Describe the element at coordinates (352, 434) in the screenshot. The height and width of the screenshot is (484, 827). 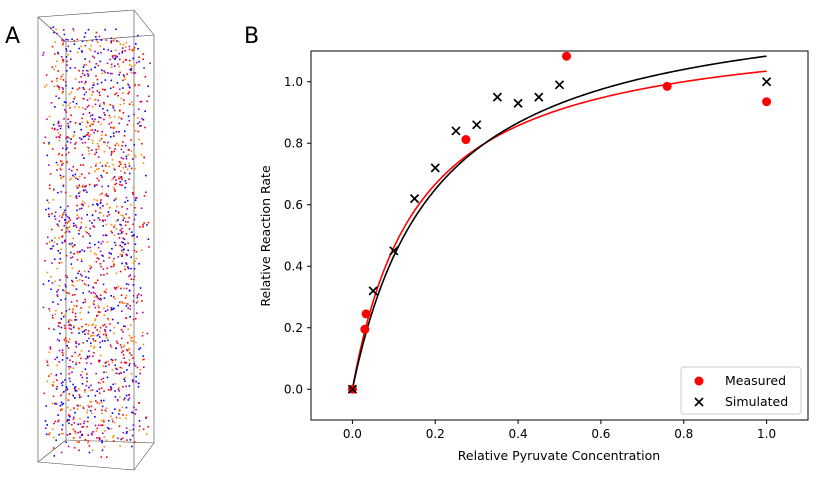
I see `x-tick-label: 0.0` at that location.